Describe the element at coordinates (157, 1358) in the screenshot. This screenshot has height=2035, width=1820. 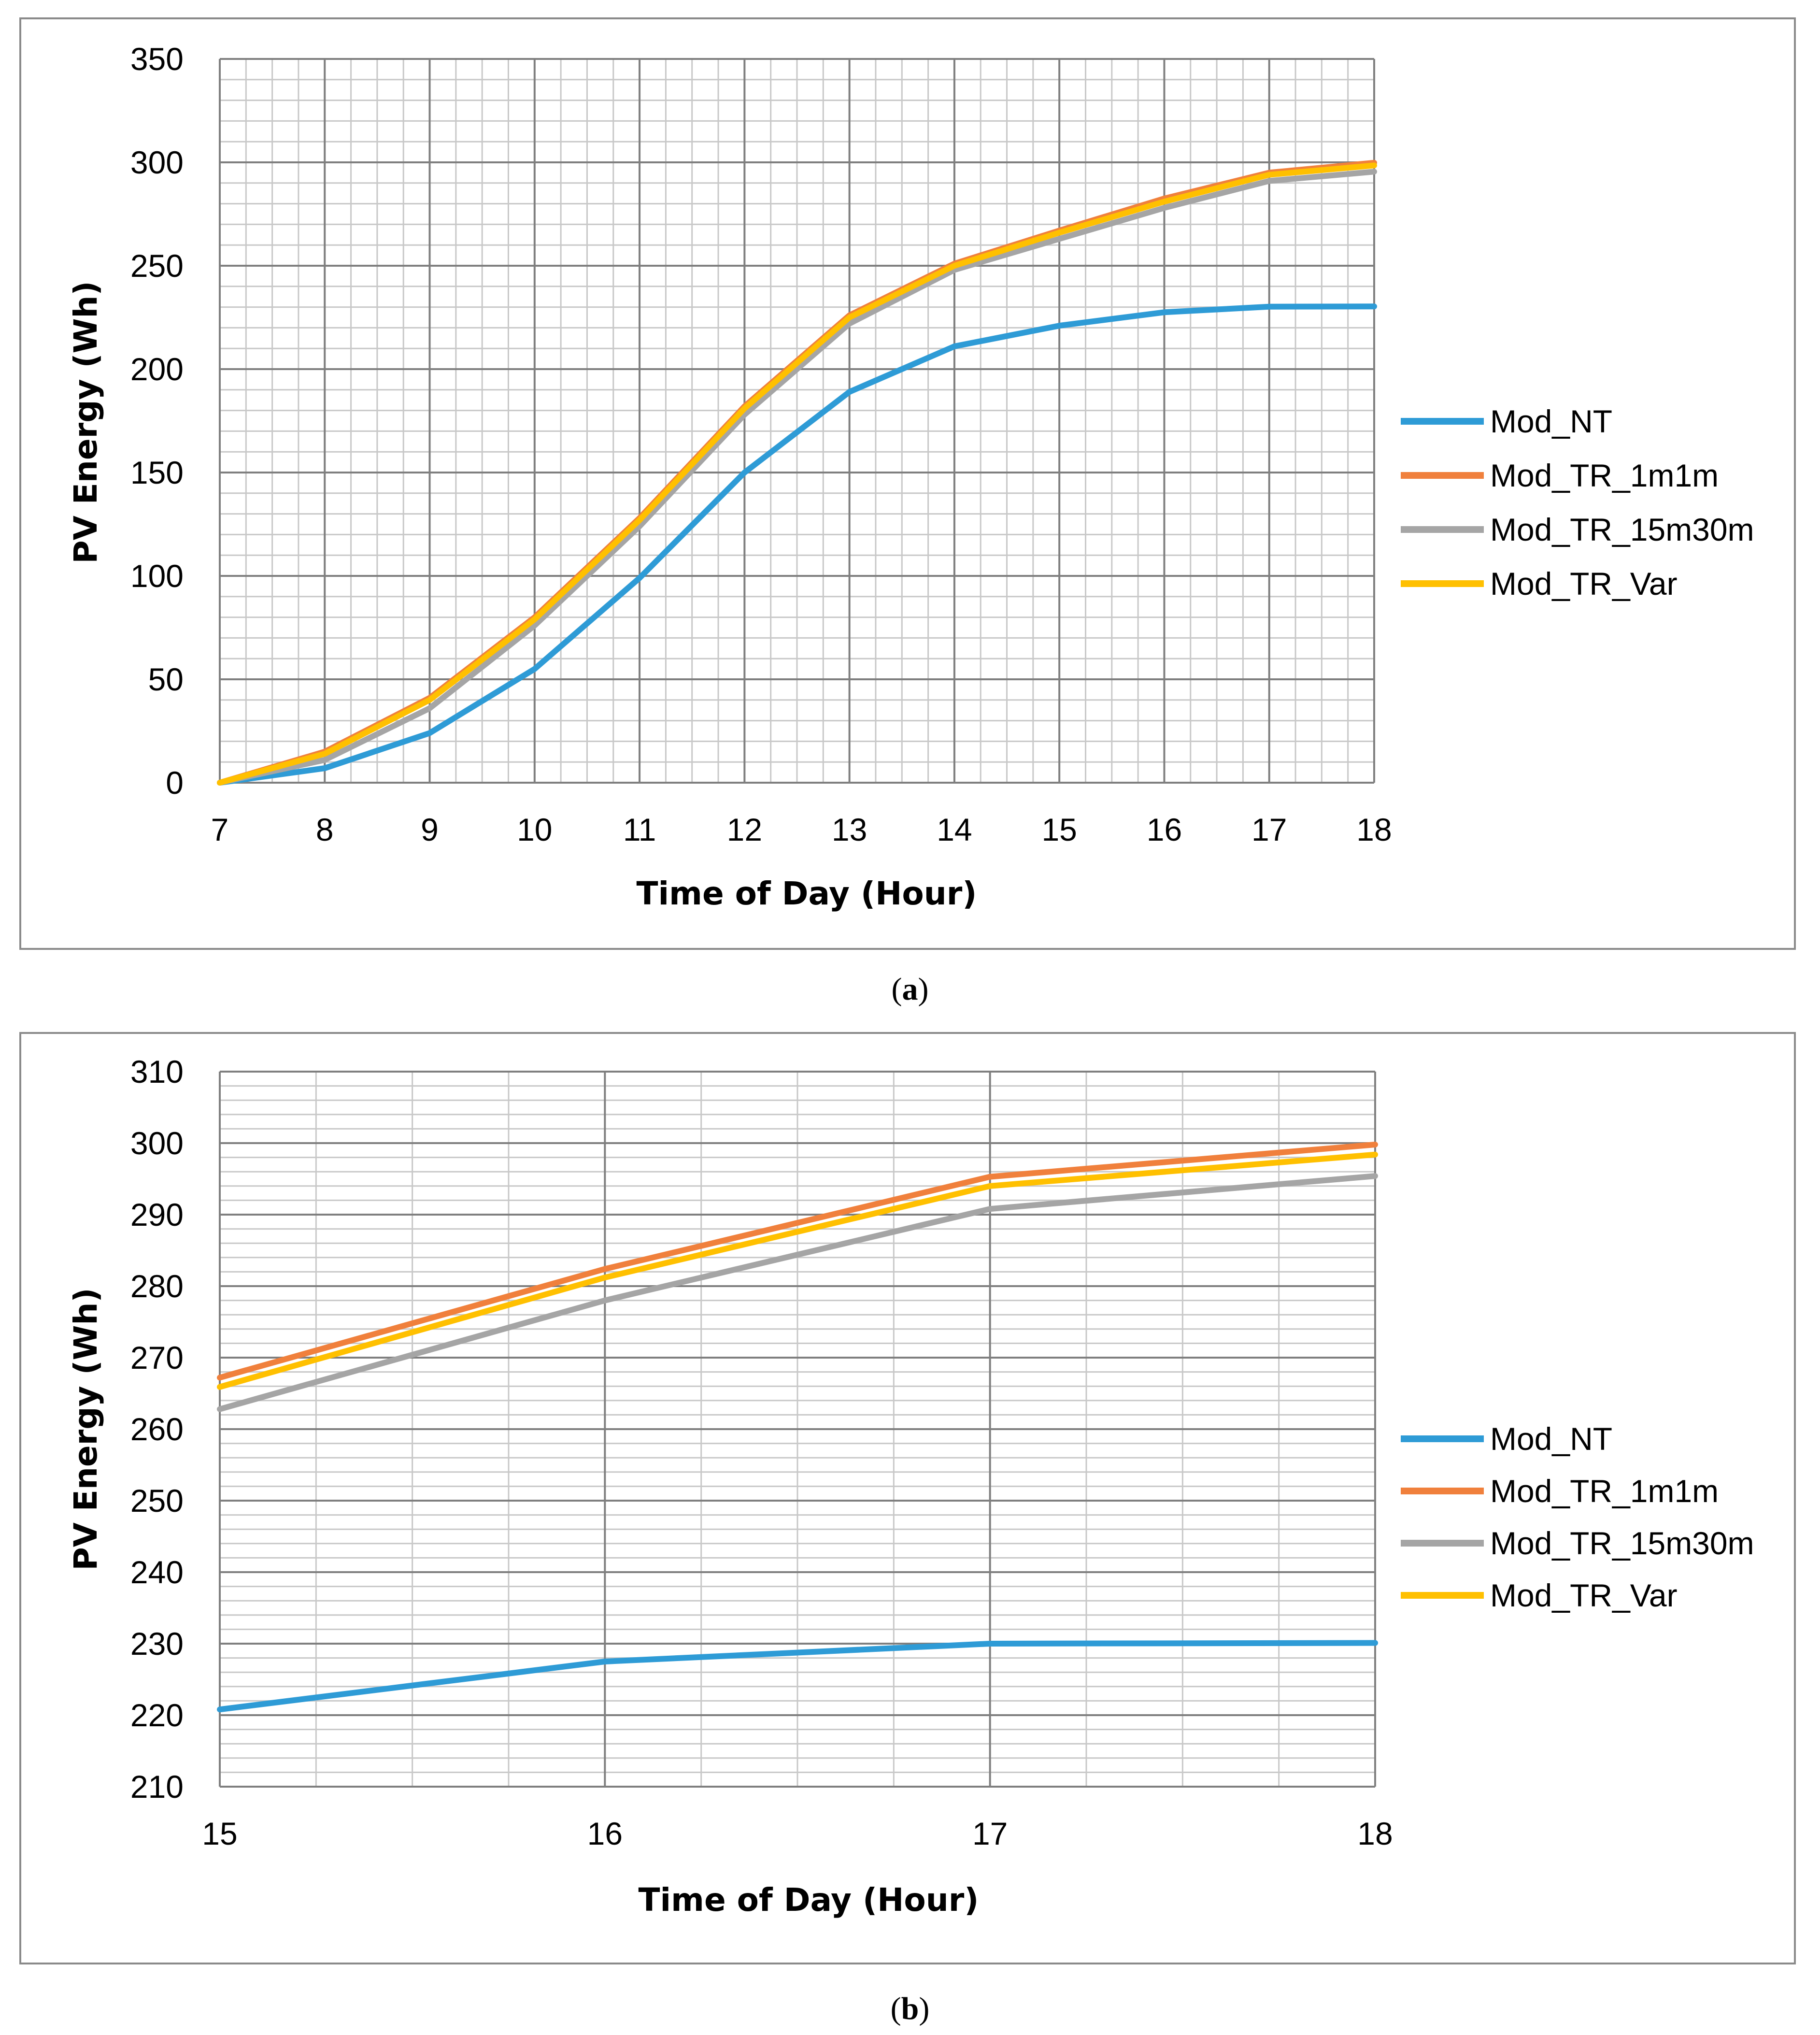
I see `y-tick-label: 270` at that location.